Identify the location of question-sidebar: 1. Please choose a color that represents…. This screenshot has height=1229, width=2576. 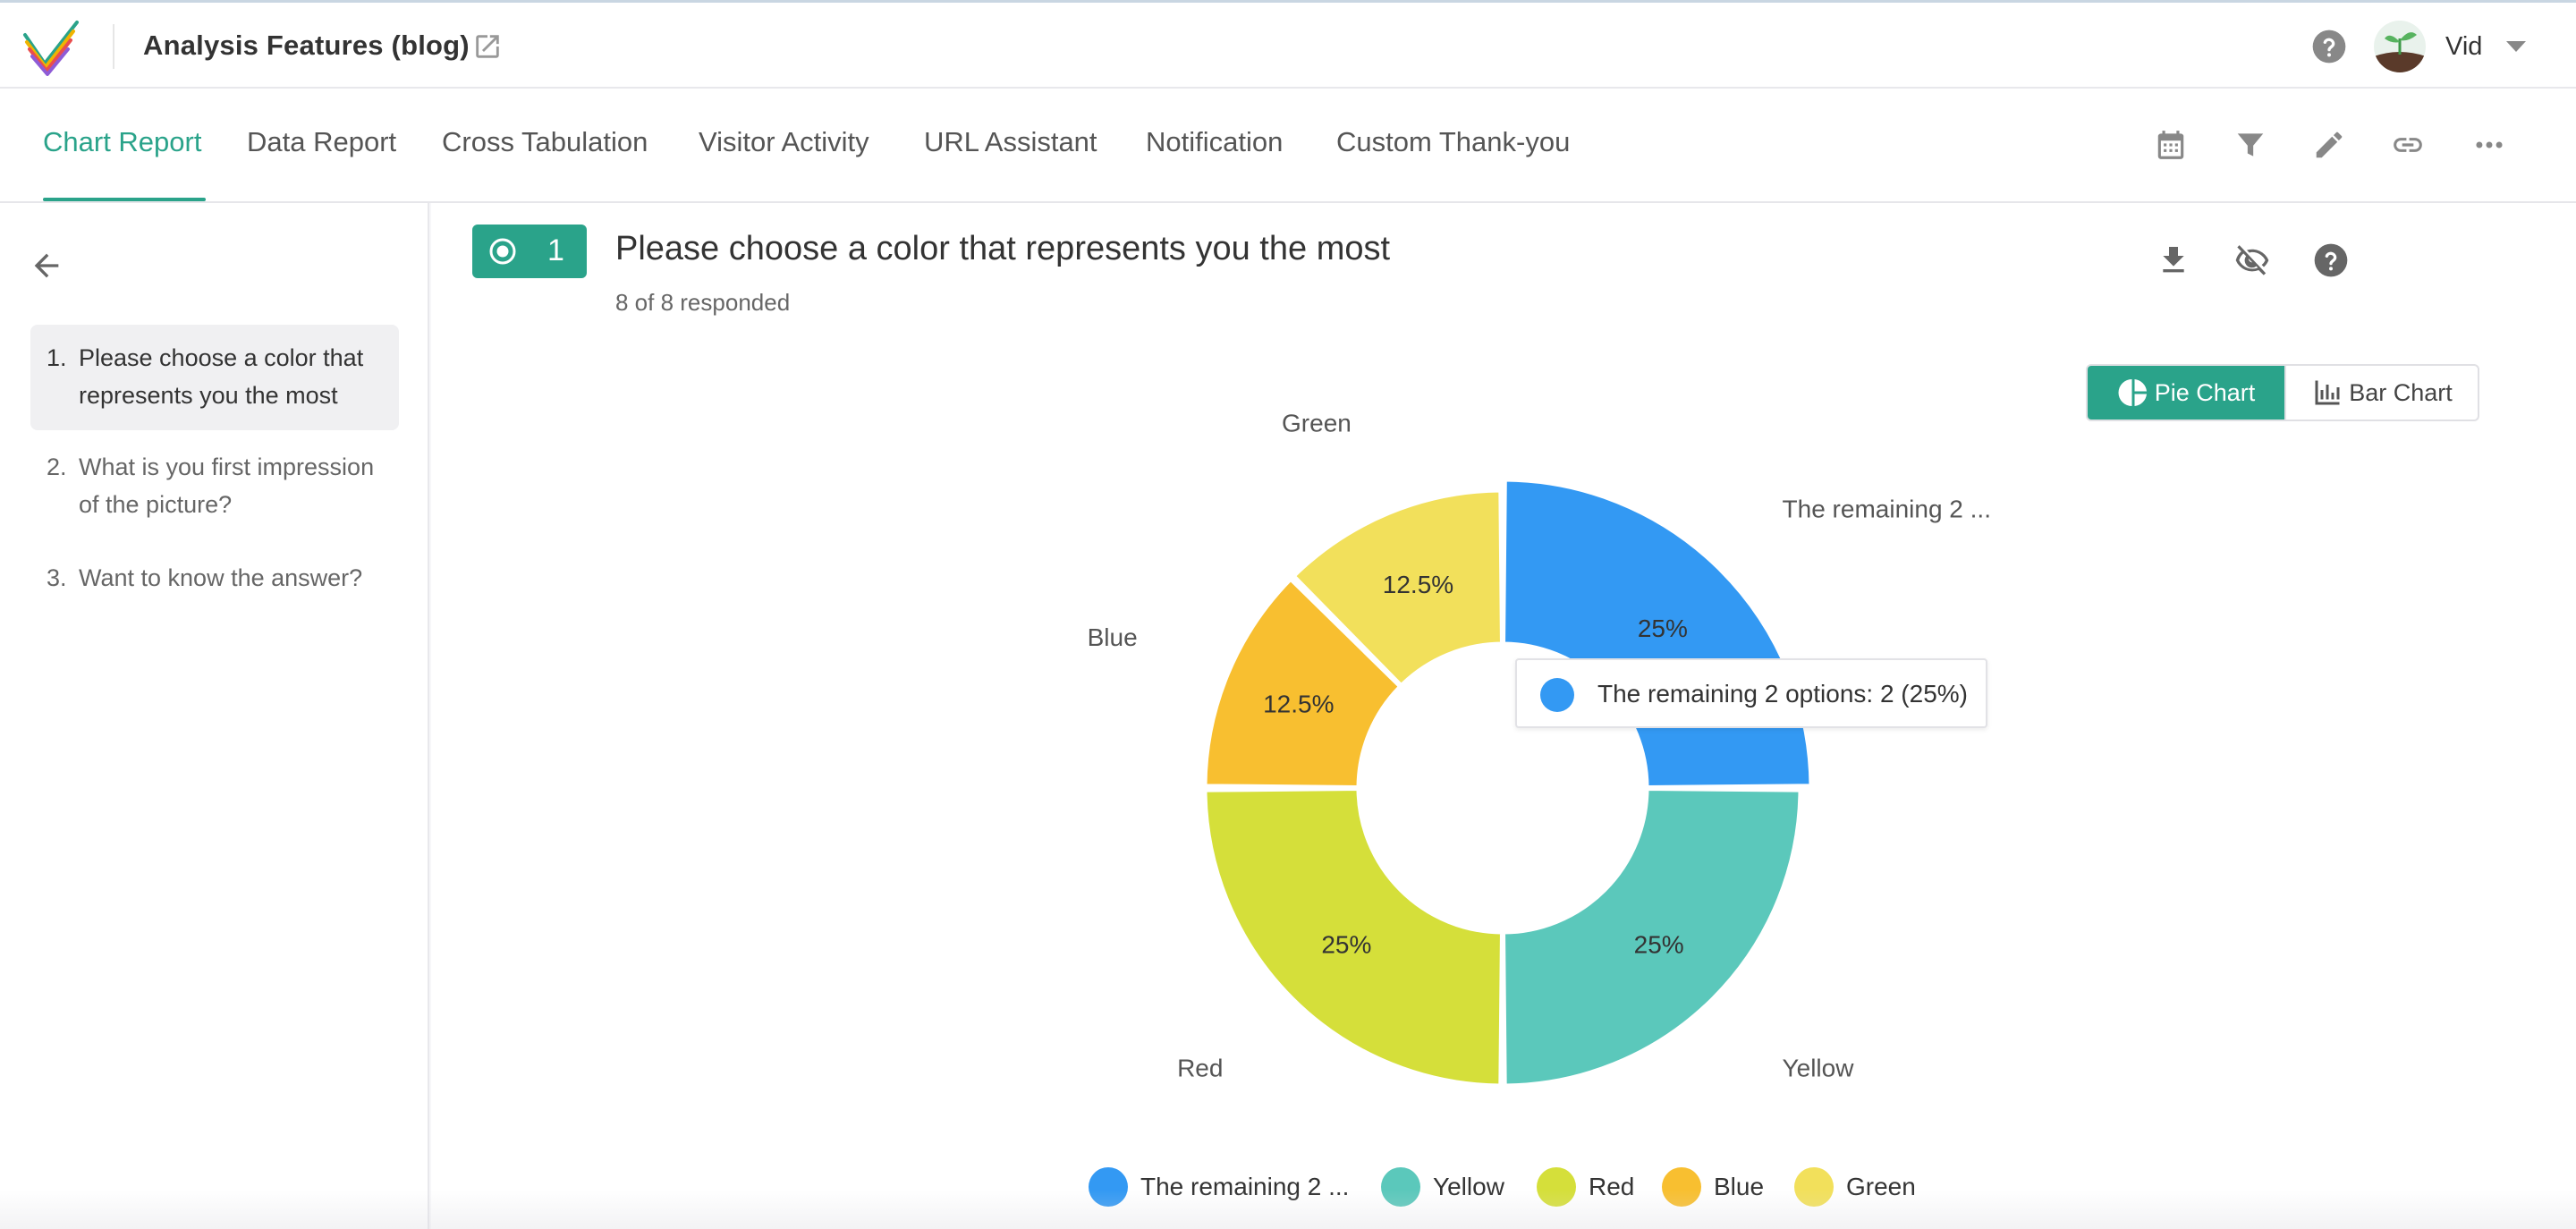
(214, 716).